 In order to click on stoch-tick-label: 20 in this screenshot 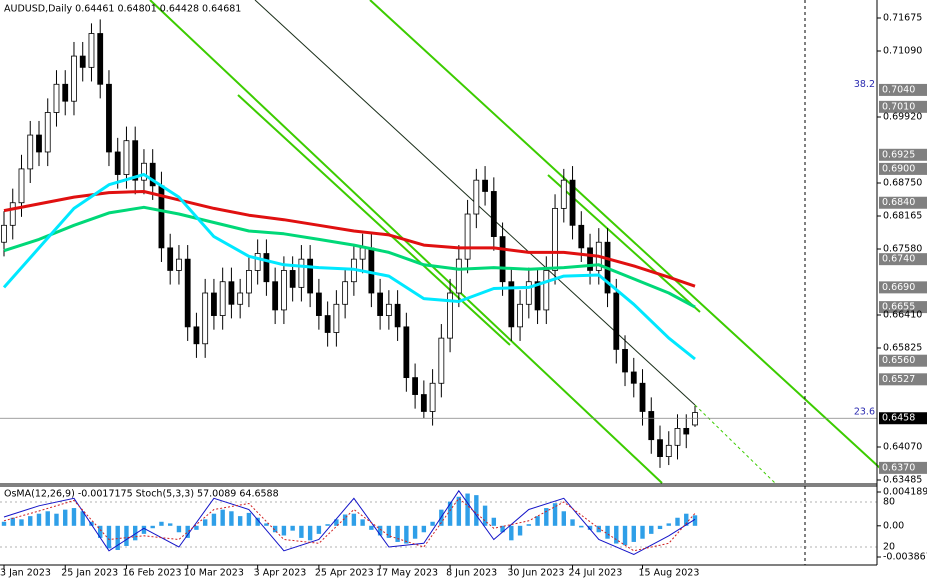, I will do `click(889, 547)`.